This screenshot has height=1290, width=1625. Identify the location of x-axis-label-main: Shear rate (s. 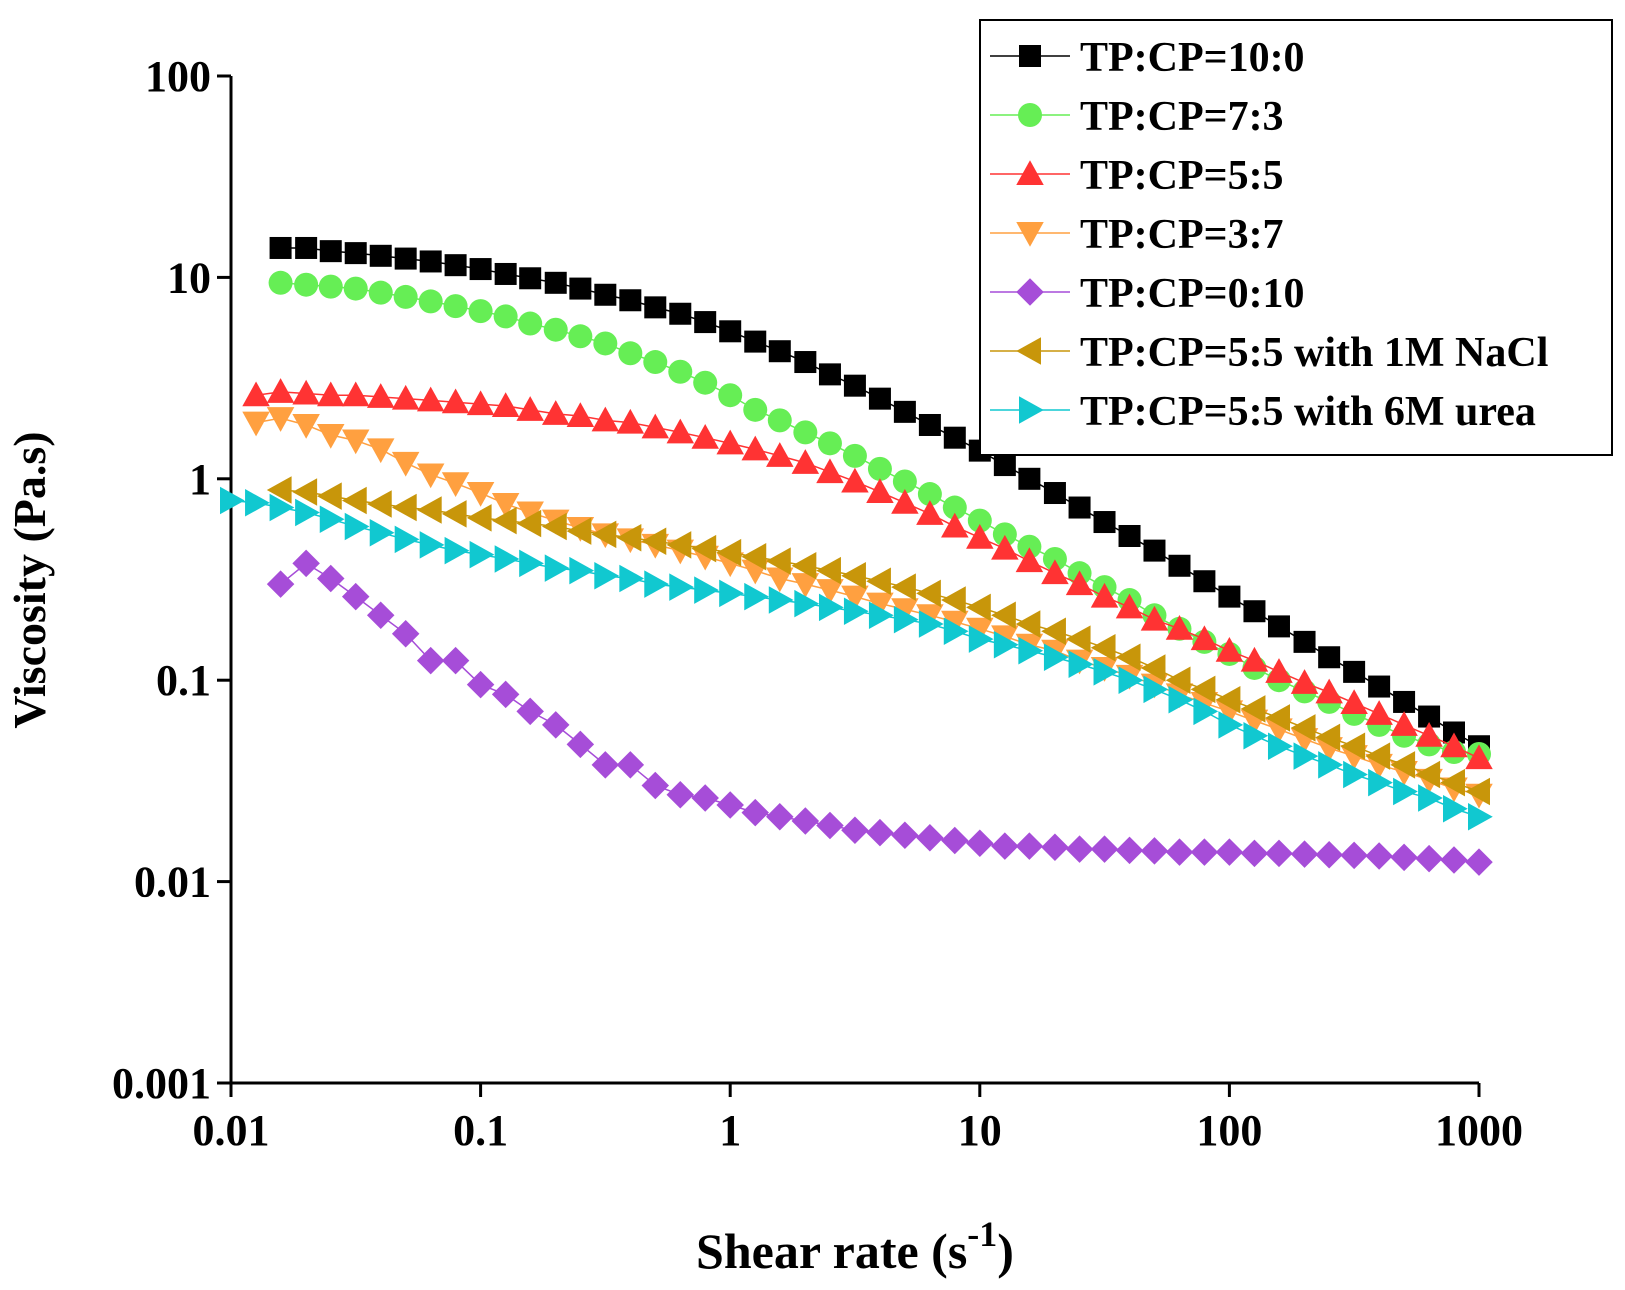
(831, 1251).